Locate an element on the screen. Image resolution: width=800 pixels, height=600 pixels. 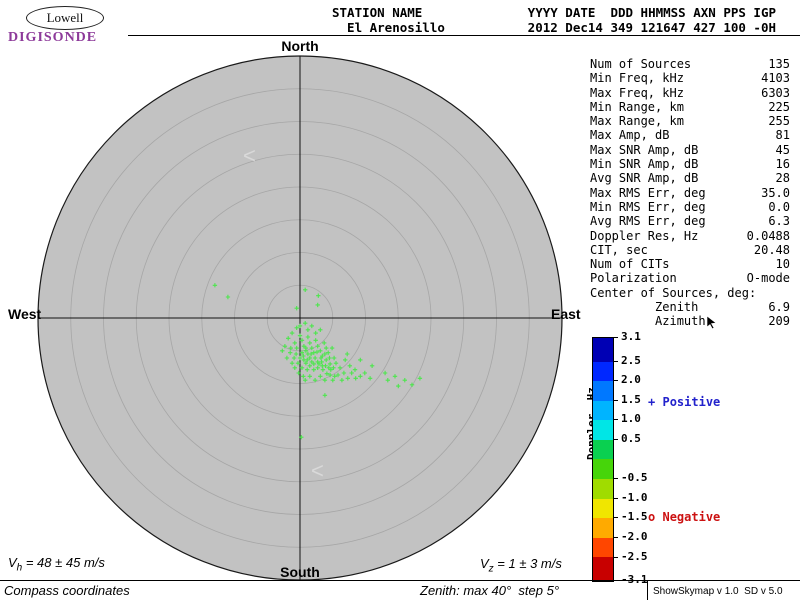
colorbar-tick-label: -1.0 is located at coordinates (634, 497).